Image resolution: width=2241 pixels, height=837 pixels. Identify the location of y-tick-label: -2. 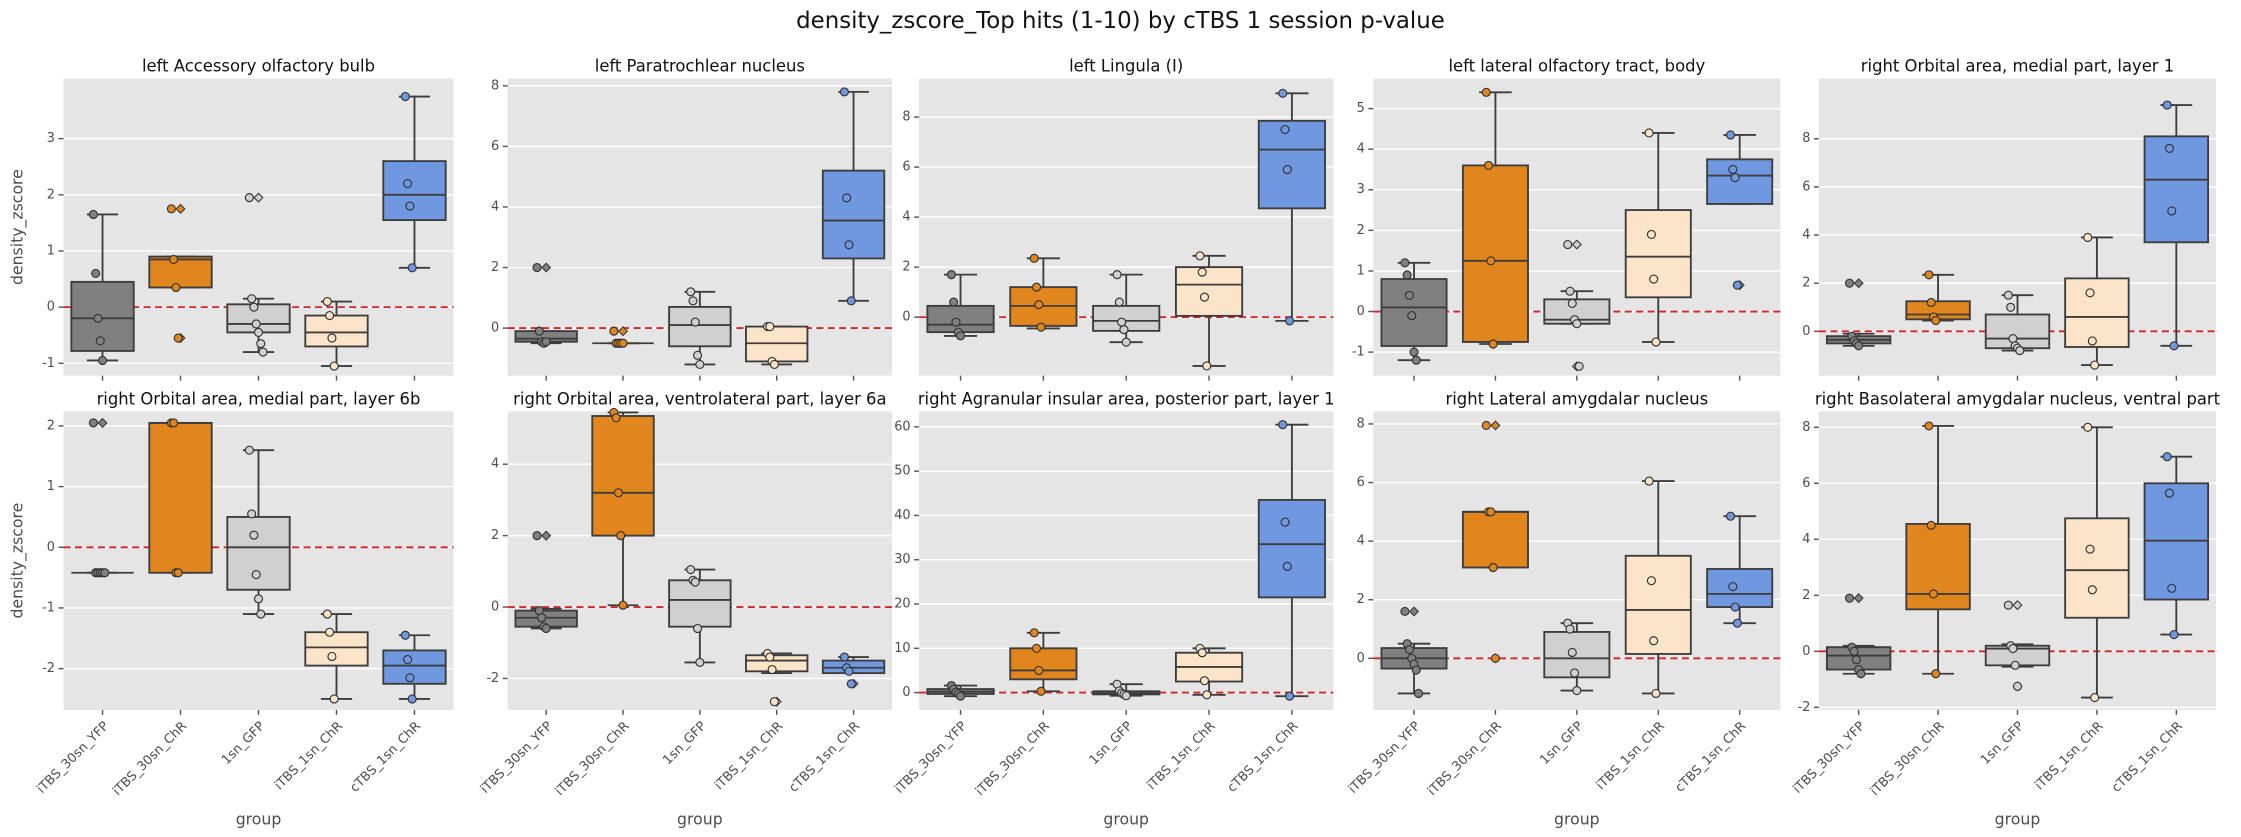
(1804, 707).